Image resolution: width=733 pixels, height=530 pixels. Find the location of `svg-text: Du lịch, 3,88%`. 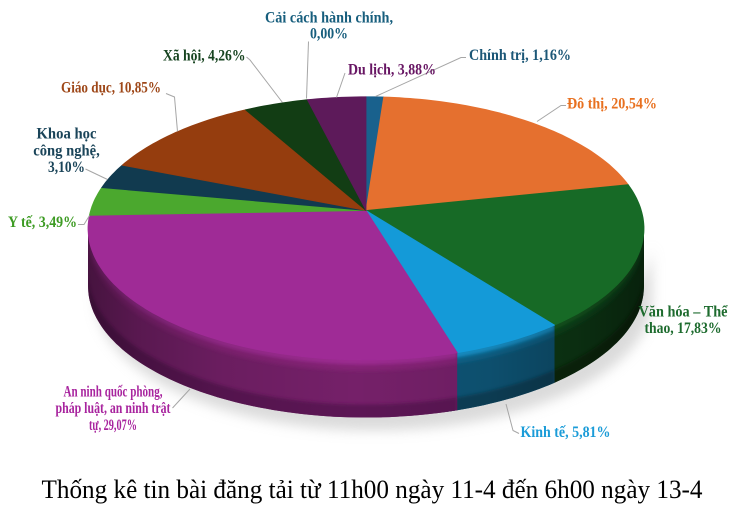

svg-text: Du lịch, 3,88% is located at coordinates (392, 70).